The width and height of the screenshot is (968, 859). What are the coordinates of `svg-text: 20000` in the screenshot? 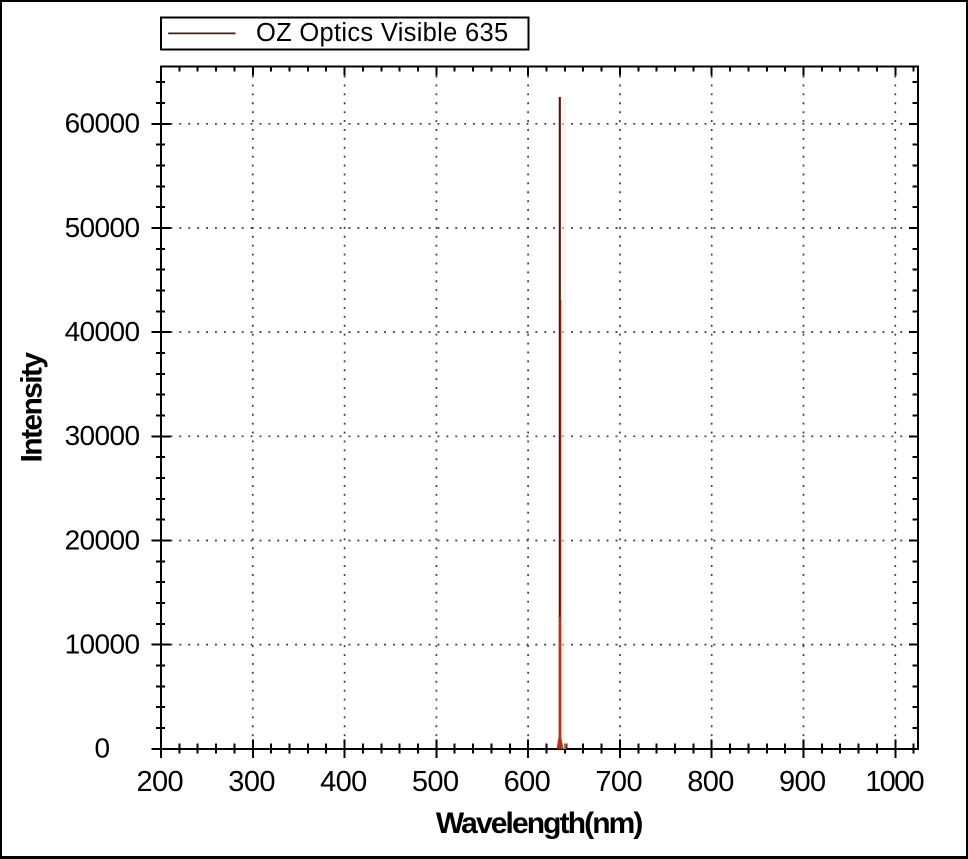 It's located at (102, 539).